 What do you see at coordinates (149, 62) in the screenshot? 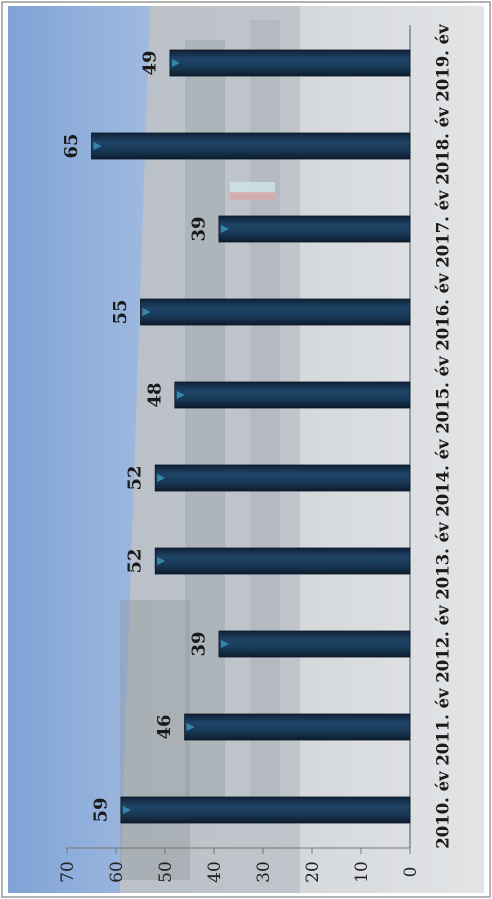
I see `bar-value-label: 49` at bounding box center [149, 62].